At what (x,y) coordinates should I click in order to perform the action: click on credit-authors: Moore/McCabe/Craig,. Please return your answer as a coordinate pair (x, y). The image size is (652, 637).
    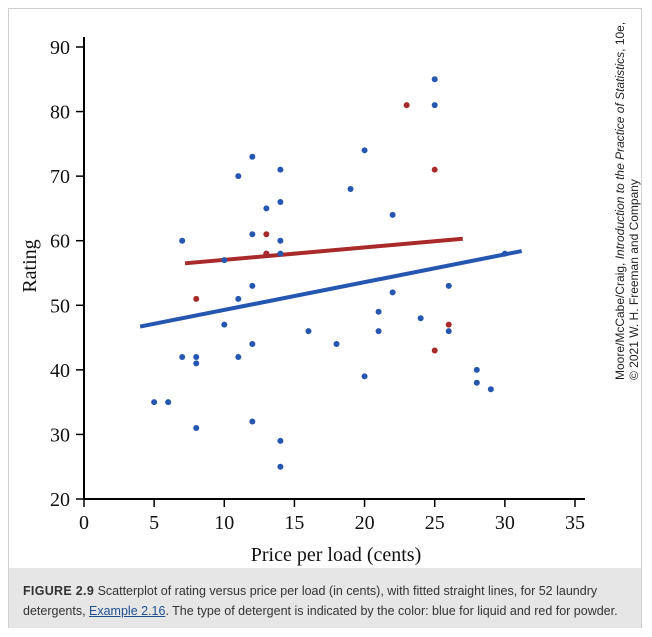
    Looking at the image, I should click on (620, 319).